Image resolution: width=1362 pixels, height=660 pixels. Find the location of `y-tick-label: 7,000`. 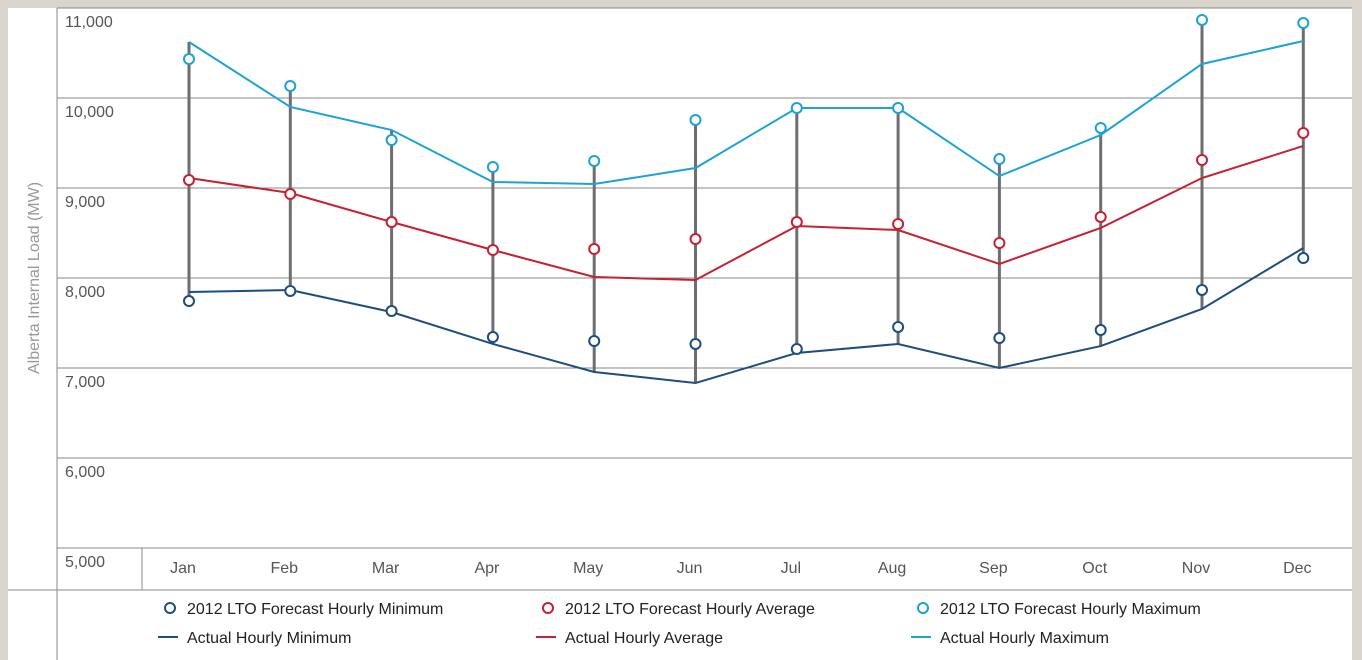

y-tick-label: 7,000 is located at coordinates (85, 382).